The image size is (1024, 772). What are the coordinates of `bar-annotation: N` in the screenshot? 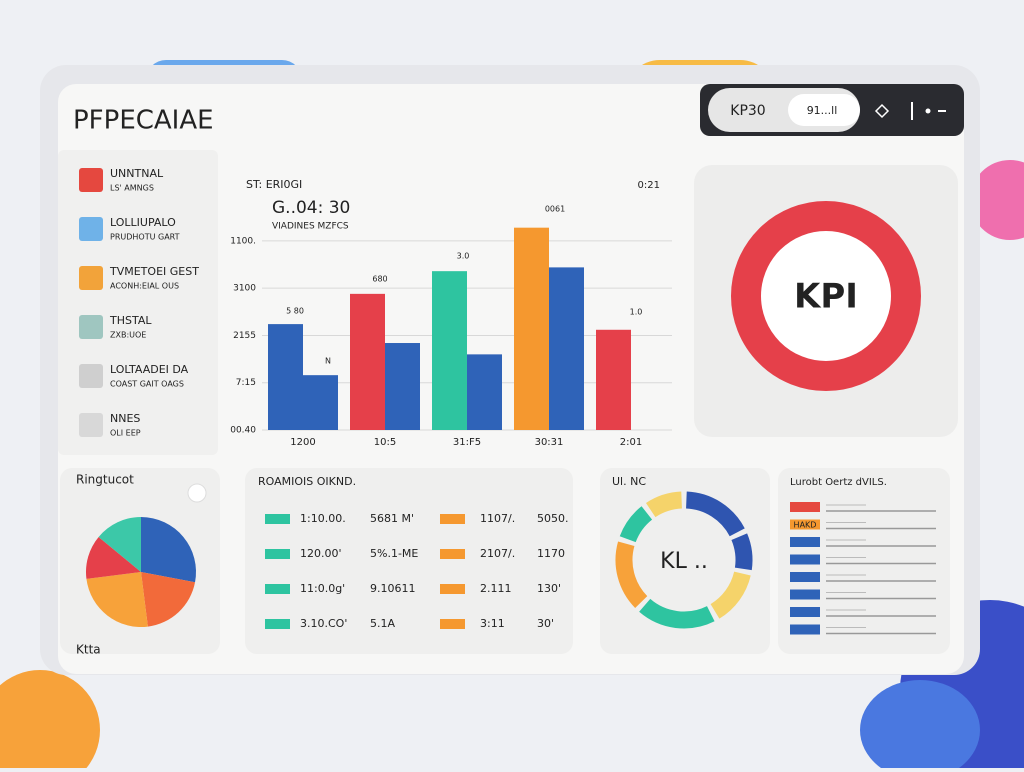 It's located at (328, 361).